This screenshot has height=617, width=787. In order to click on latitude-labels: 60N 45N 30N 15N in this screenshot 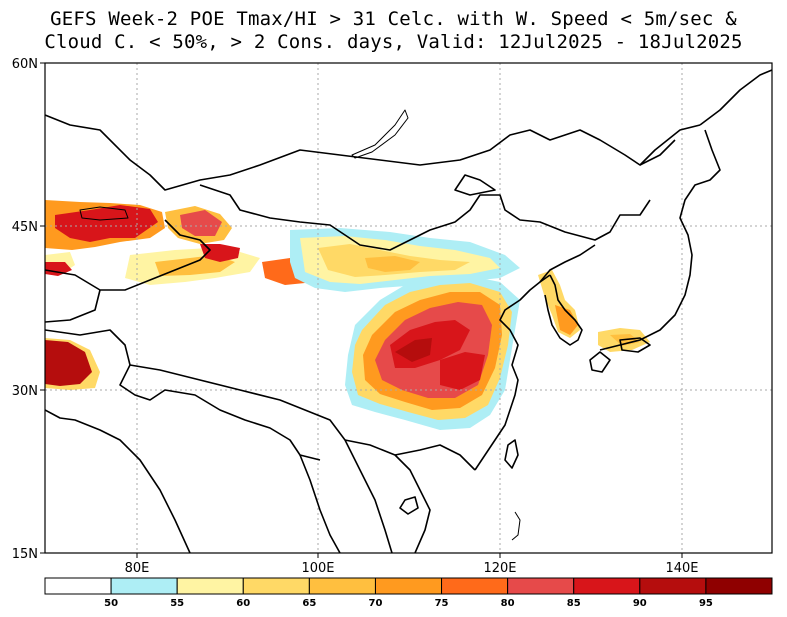, I will do `click(25, 309)`.